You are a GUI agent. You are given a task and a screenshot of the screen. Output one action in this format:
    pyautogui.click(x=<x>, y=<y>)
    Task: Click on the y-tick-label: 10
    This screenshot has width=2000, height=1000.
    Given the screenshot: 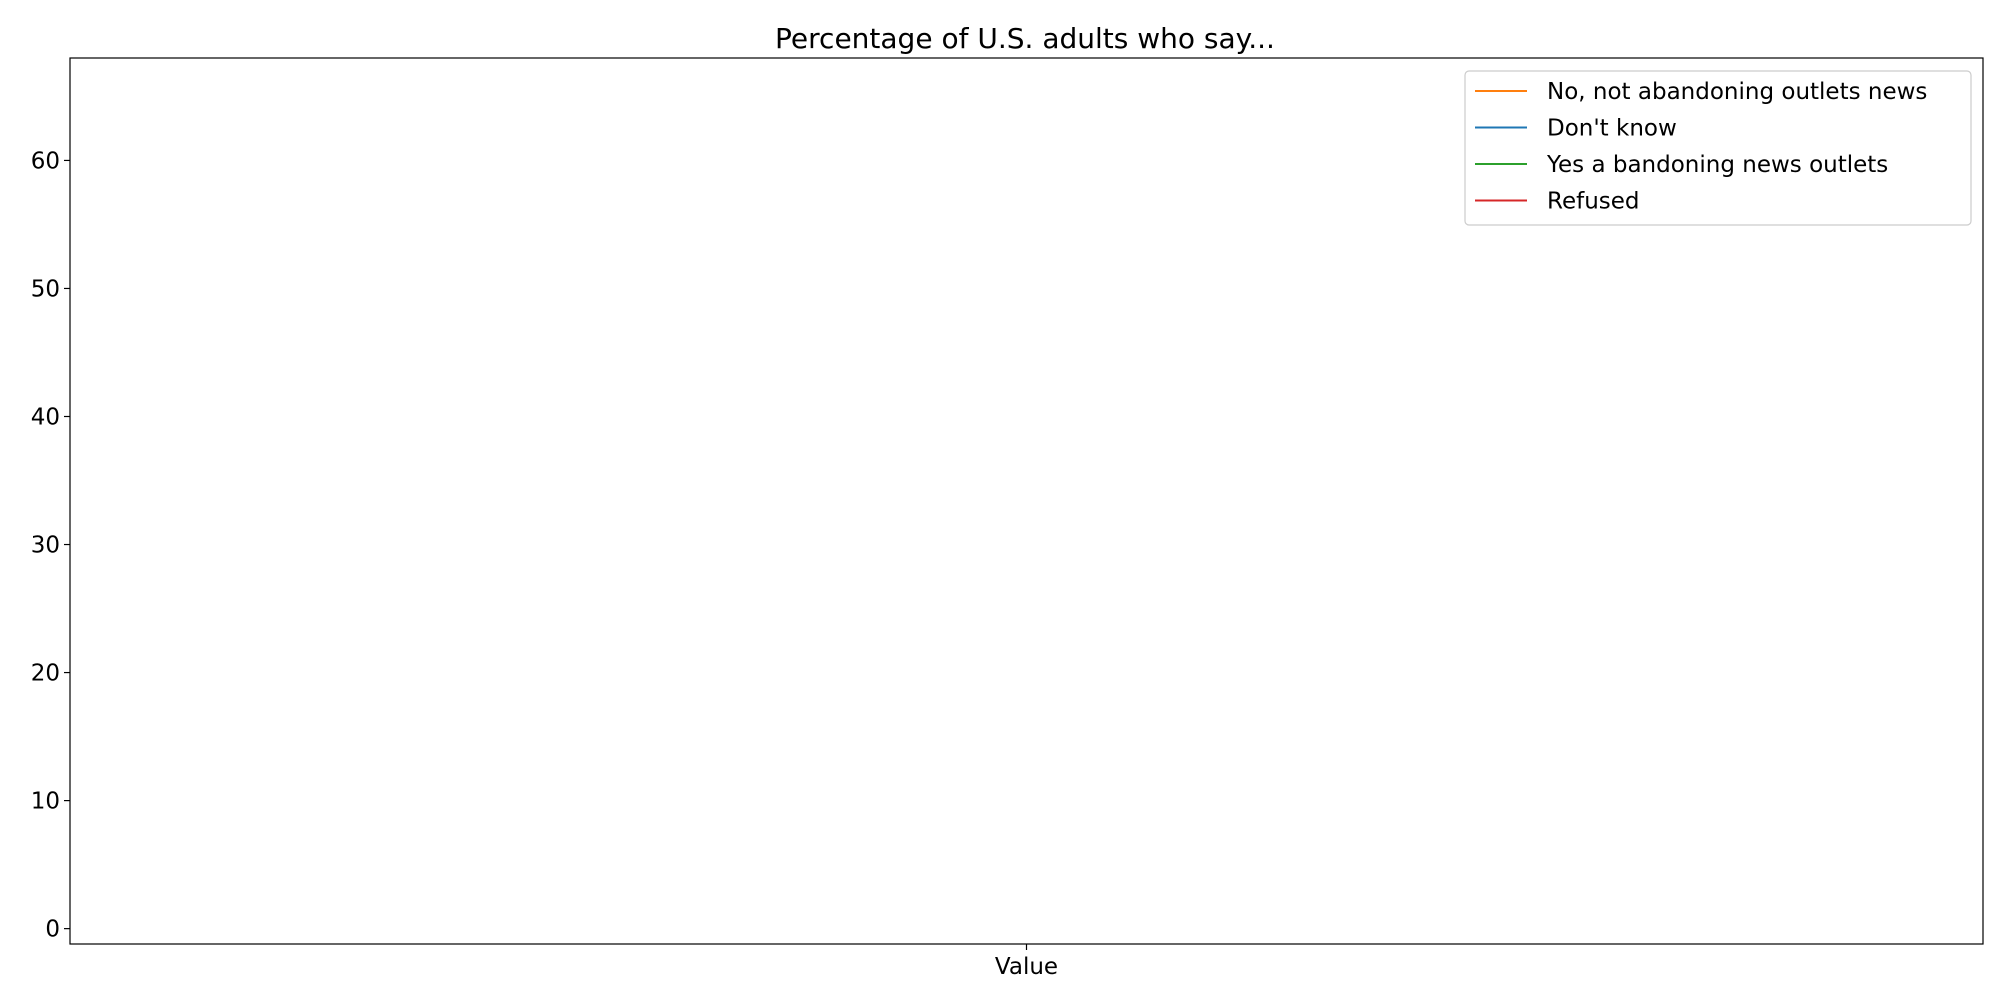 What is the action you would take?
    pyautogui.click(x=45, y=802)
    